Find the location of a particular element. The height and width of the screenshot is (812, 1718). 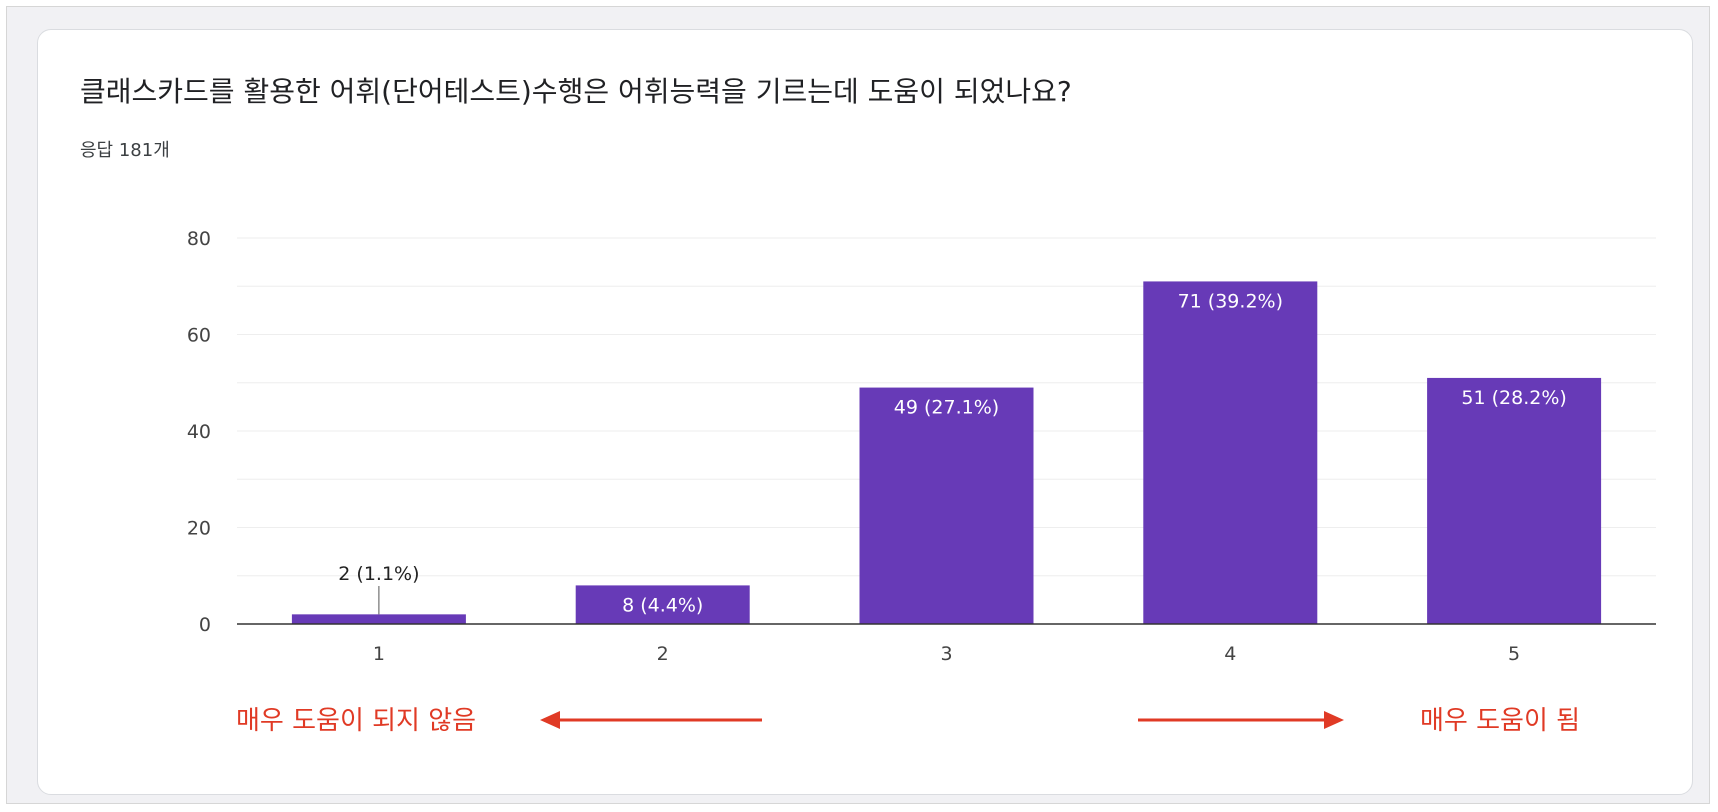

data-label: 71 (39.2%) is located at coordinates (1230, 301).